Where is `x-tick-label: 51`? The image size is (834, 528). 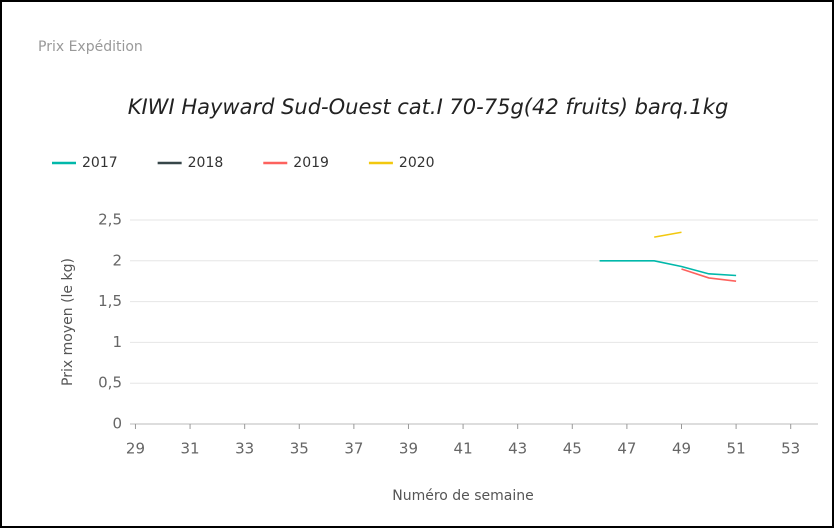
x-tick-label: 51 is located at coordinates (736, 449).